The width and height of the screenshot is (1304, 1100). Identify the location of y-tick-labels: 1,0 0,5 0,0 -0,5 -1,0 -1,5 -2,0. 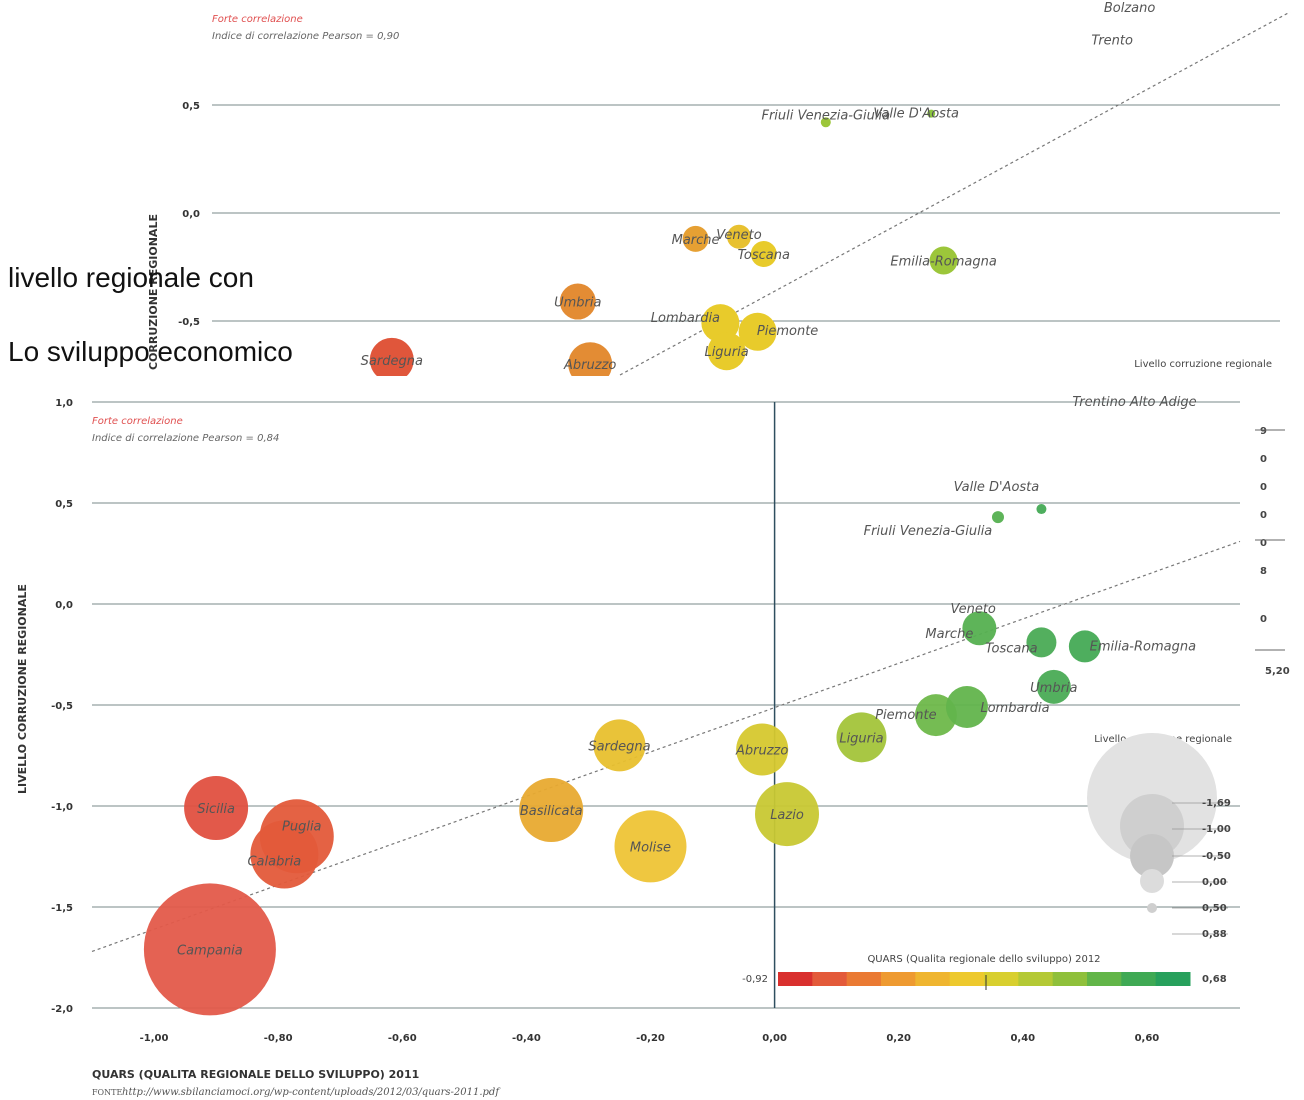
(62, 706).